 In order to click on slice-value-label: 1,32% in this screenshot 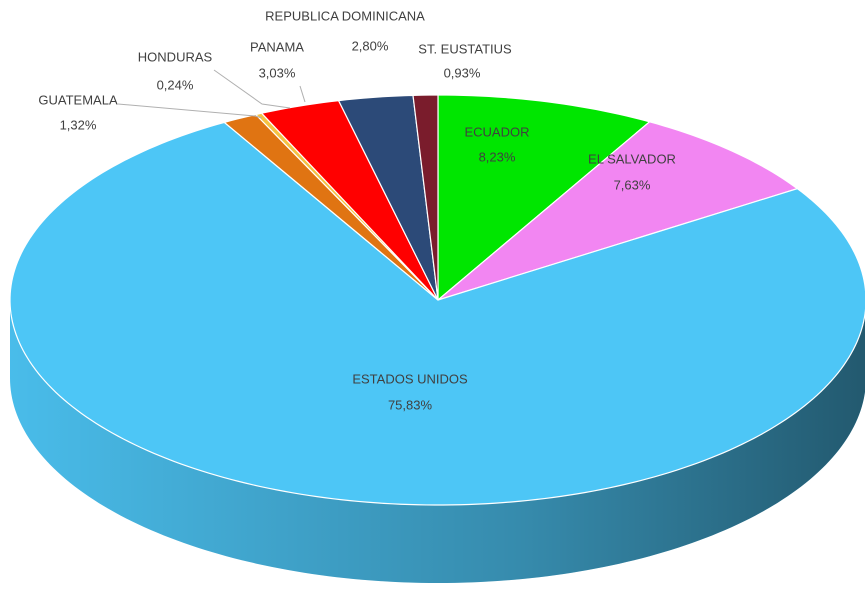, I will do `click(78, 124)`.